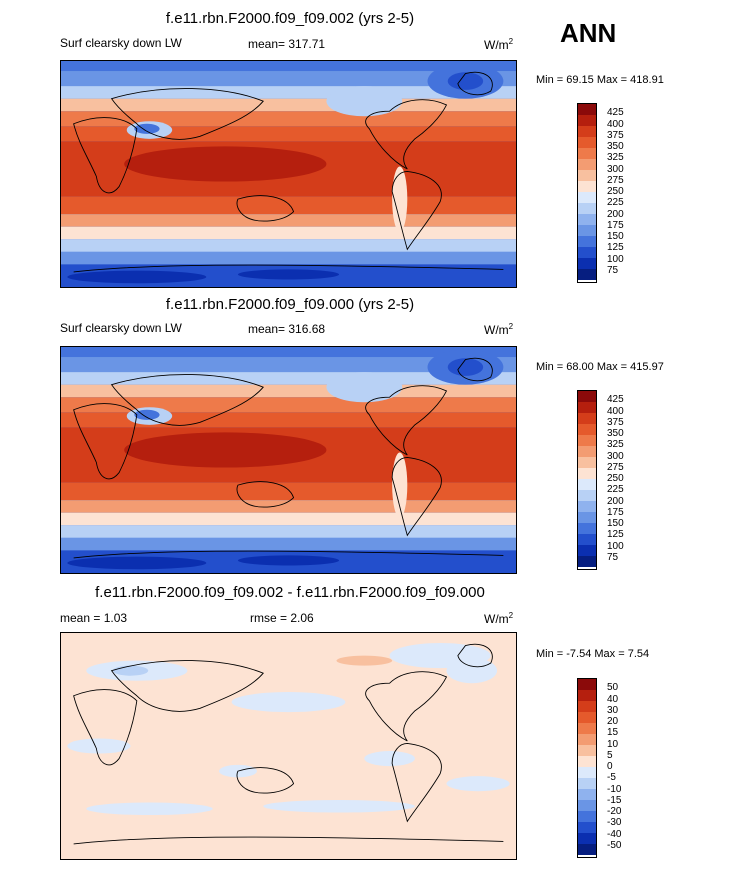 The image size is (733, 872). What do you see at coordinates (121, 43) in the screenshot?
I see `panel-1-variable-label: Surf clearsky down LW` at bounding box center [121, 43].